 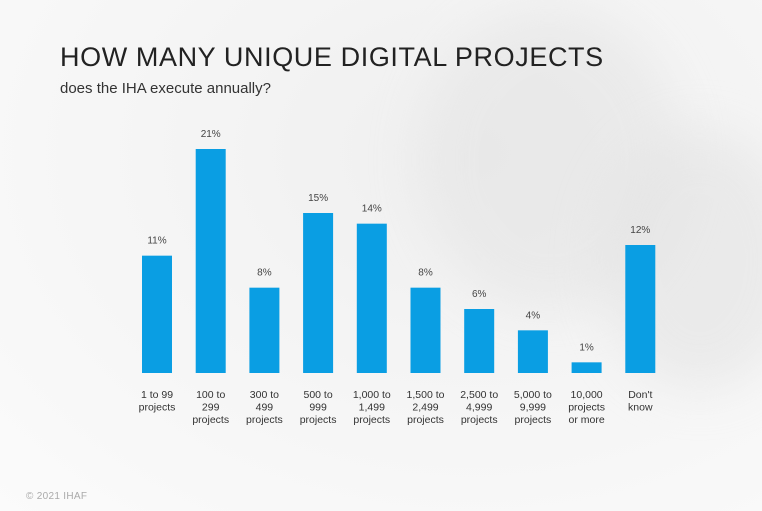 I want to click on value-label-7: 4%, so click(x=533, y=315).